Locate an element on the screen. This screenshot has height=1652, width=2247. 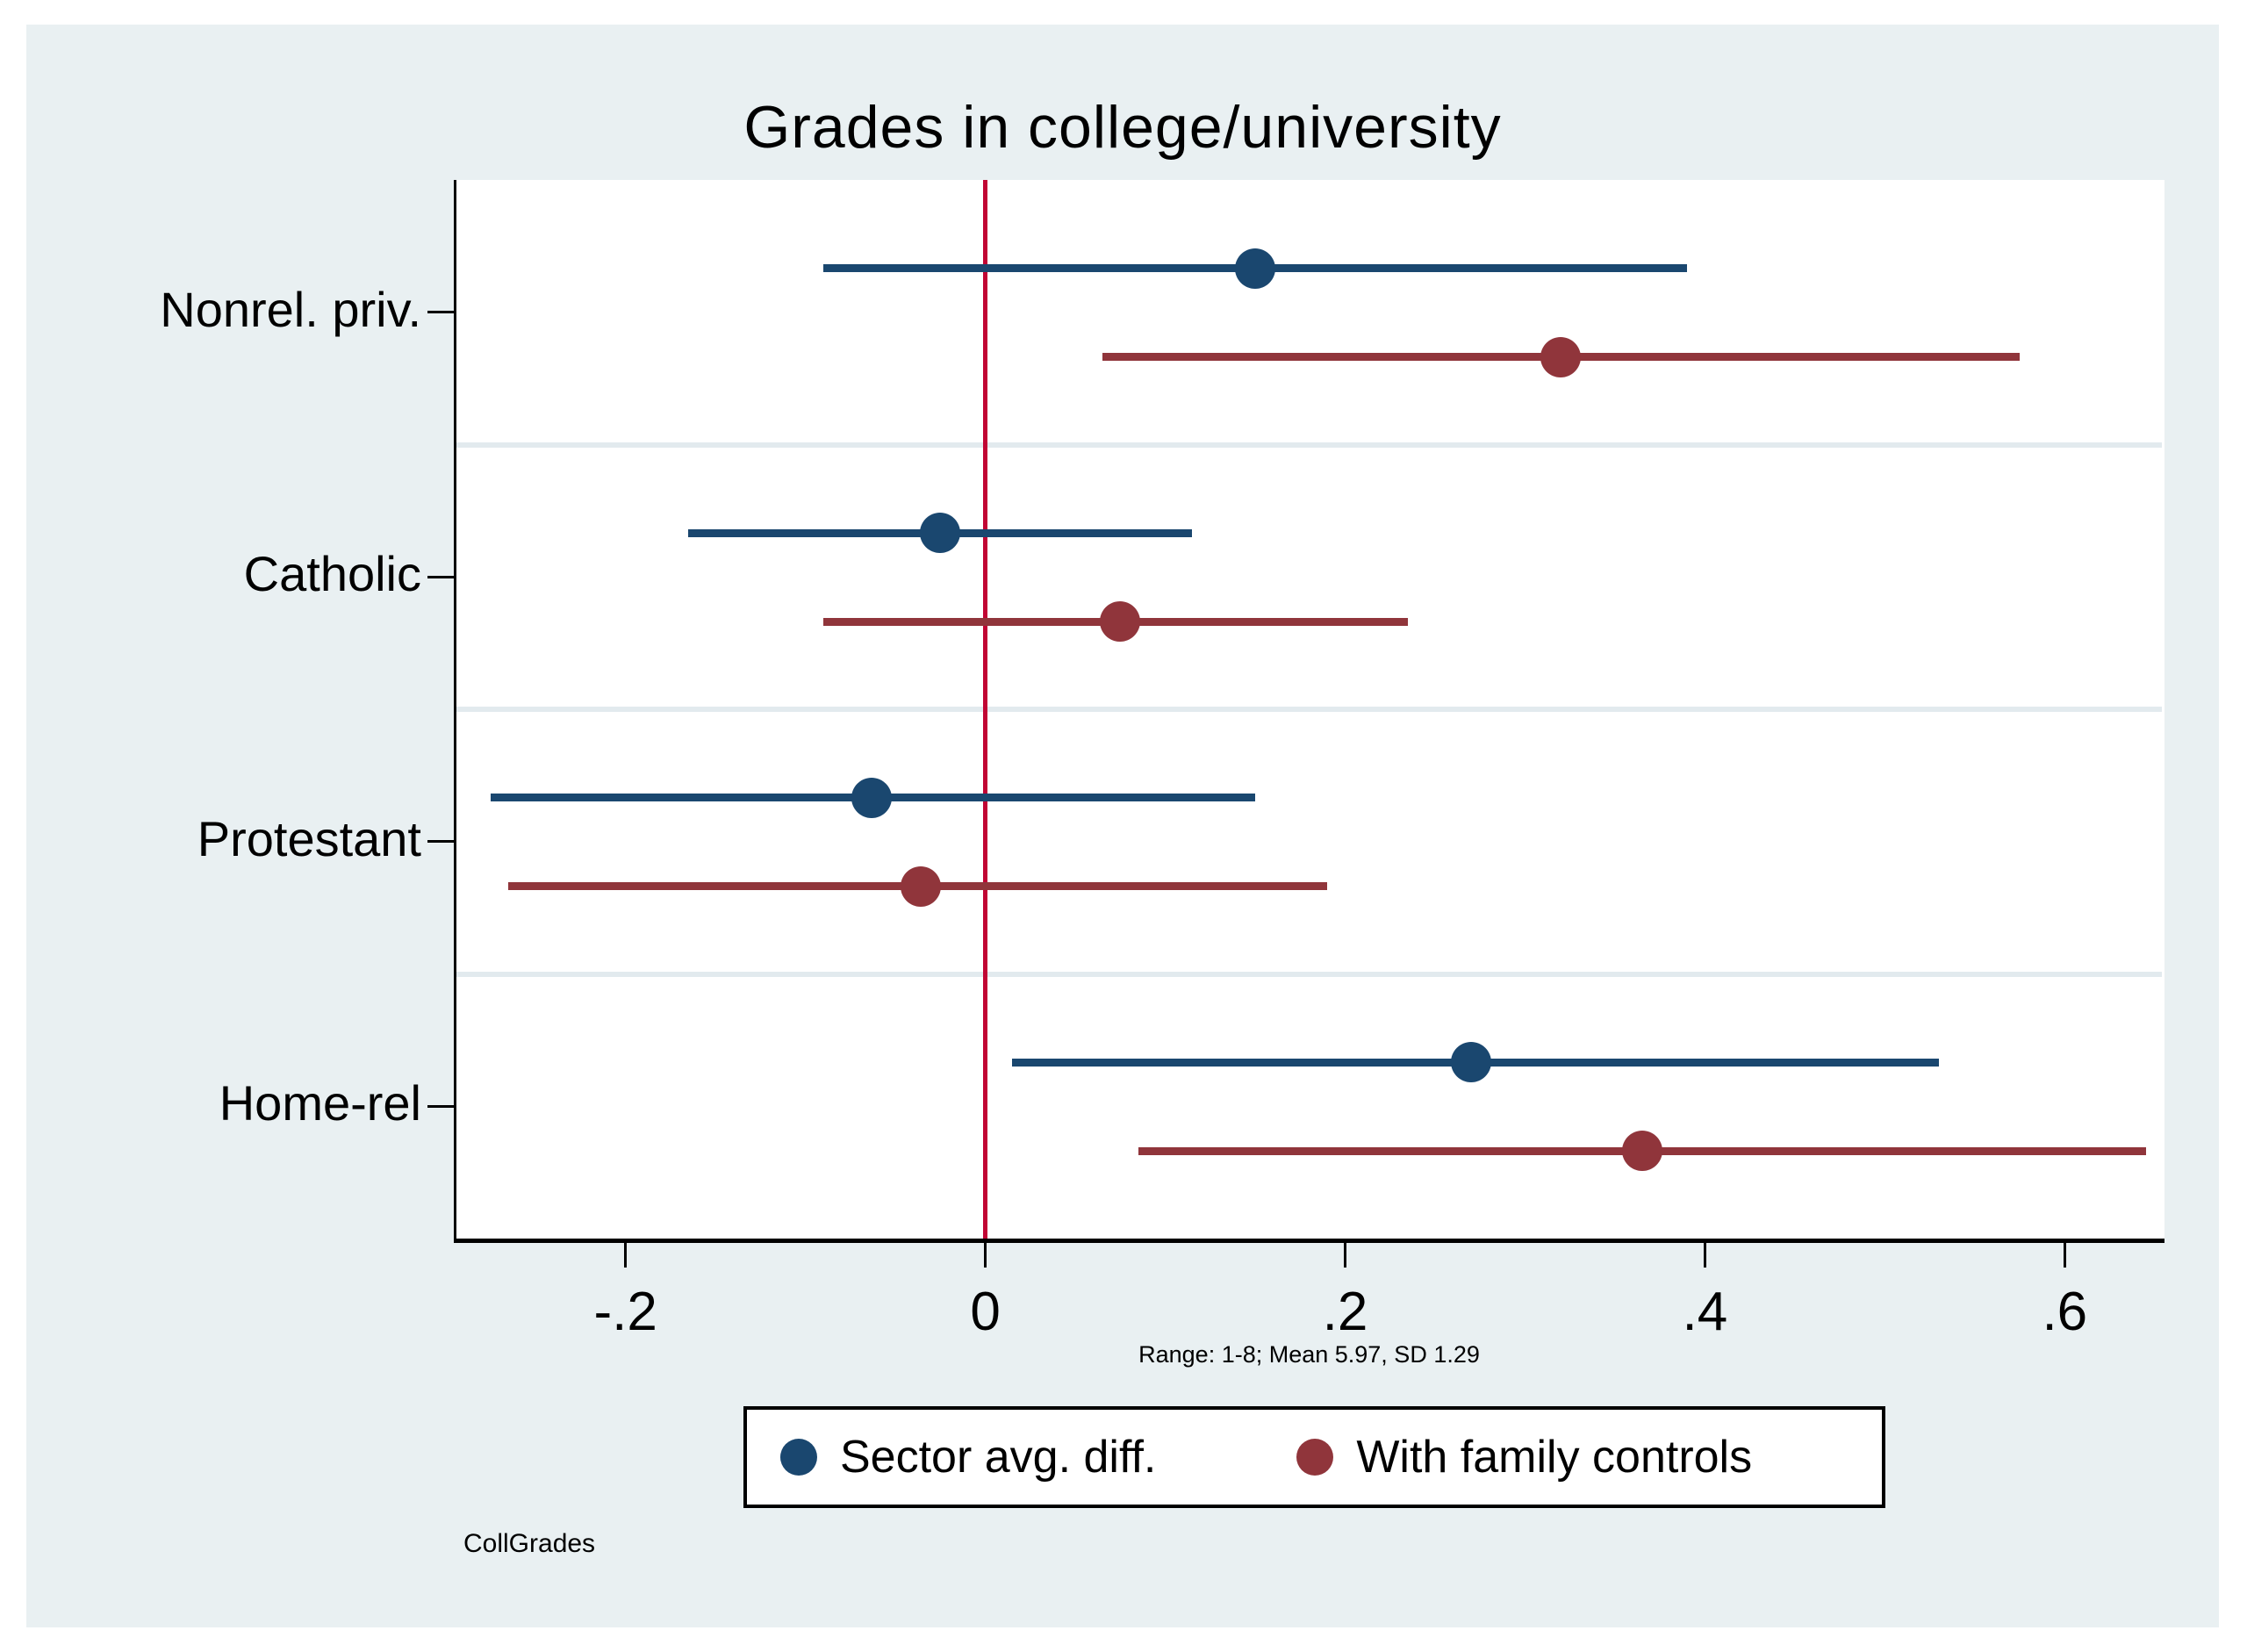
variable-name-watermark: CollGrades is located at coordinates (529, 1543).